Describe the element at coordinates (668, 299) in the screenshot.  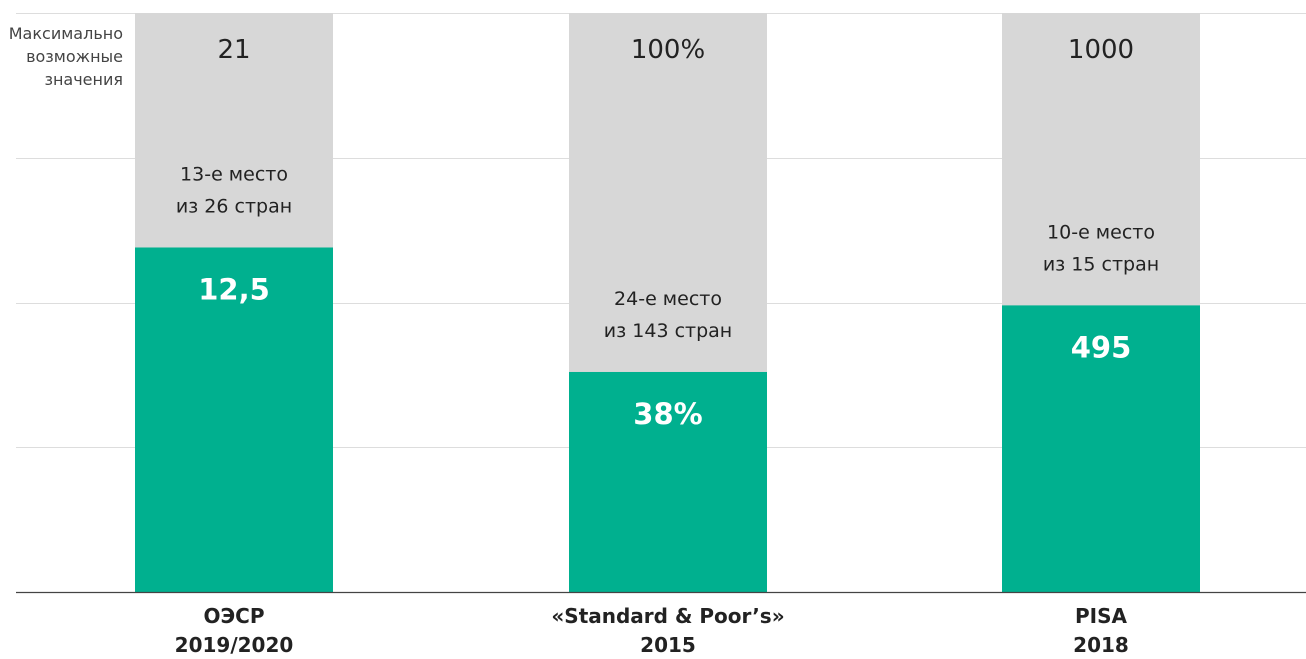
I see `rank-label-2-line-1: 24-е место` at that location.